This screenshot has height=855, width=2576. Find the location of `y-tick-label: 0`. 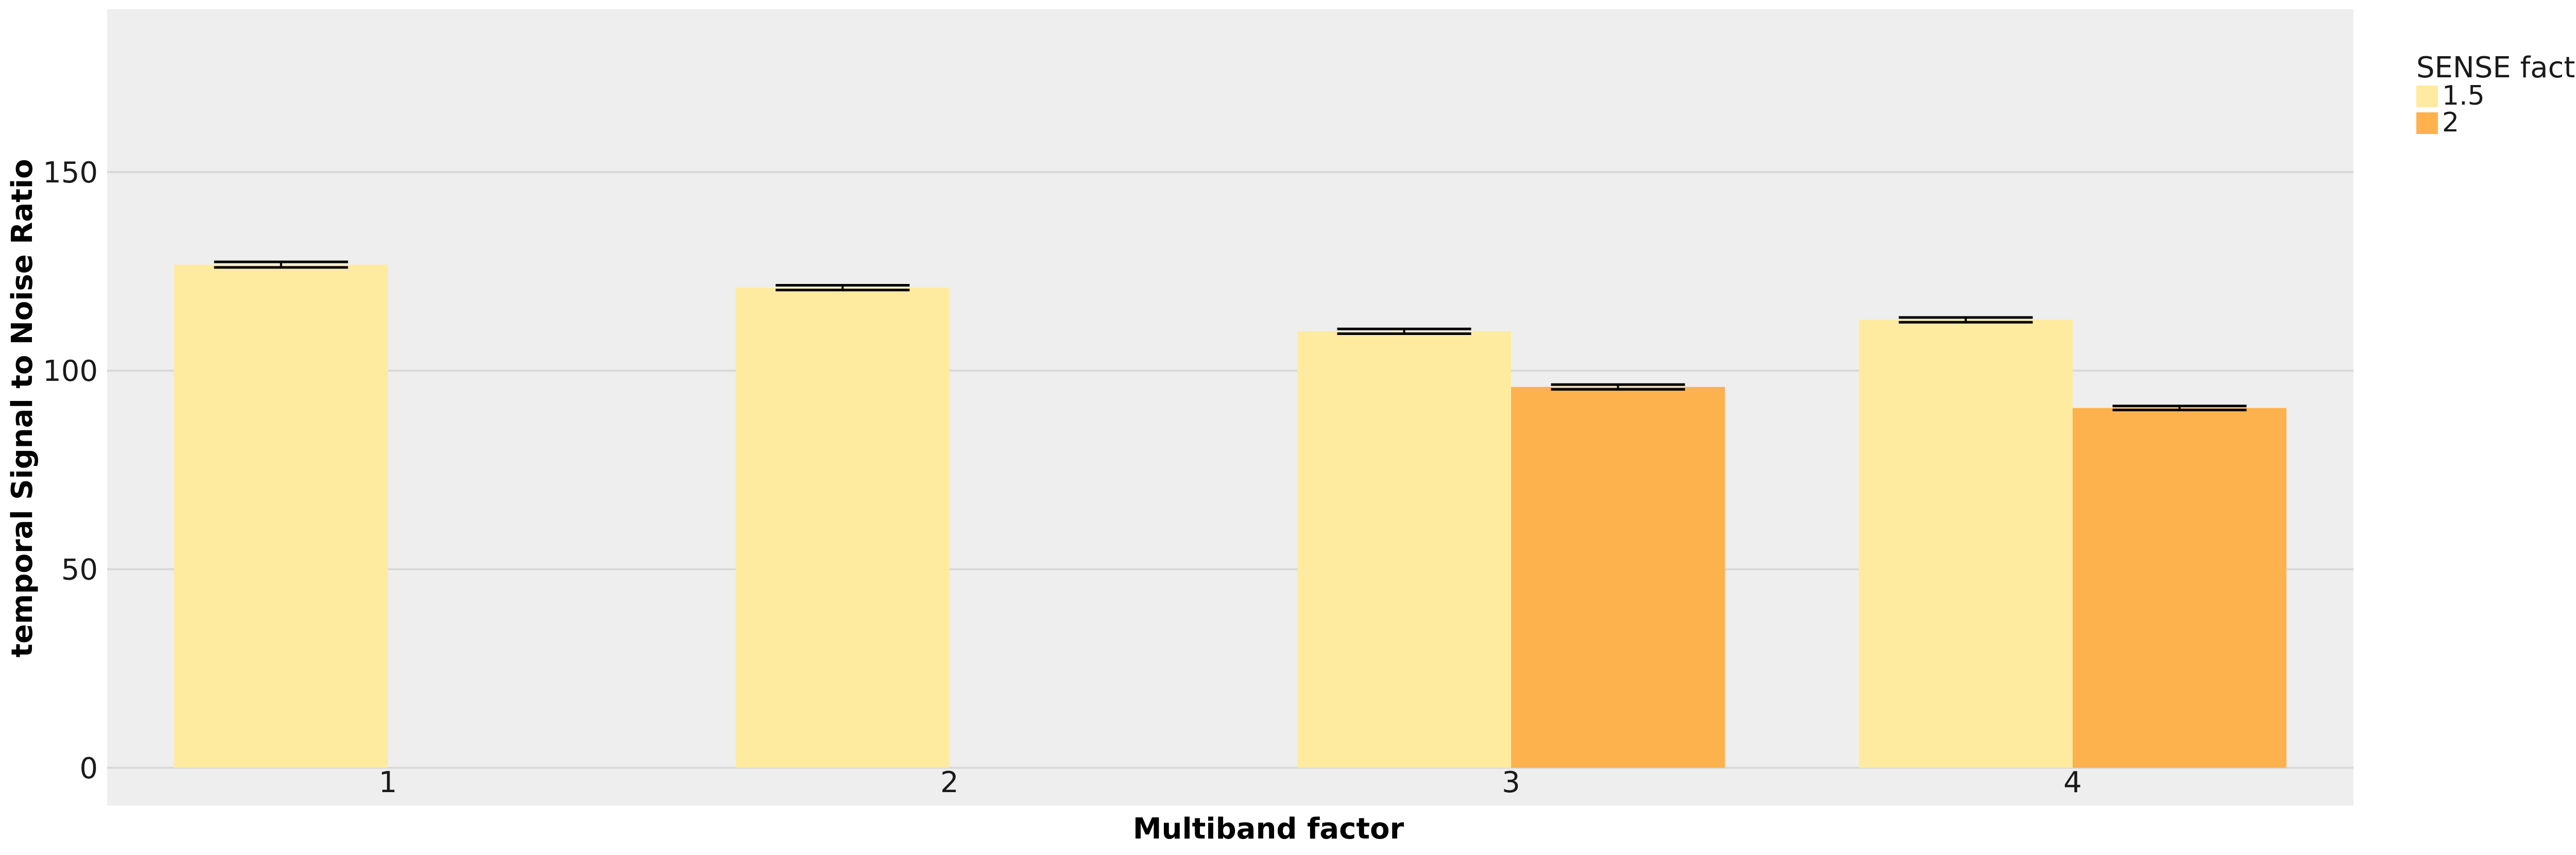

y-tick-label: 0 is located at coordinates (88, 768).